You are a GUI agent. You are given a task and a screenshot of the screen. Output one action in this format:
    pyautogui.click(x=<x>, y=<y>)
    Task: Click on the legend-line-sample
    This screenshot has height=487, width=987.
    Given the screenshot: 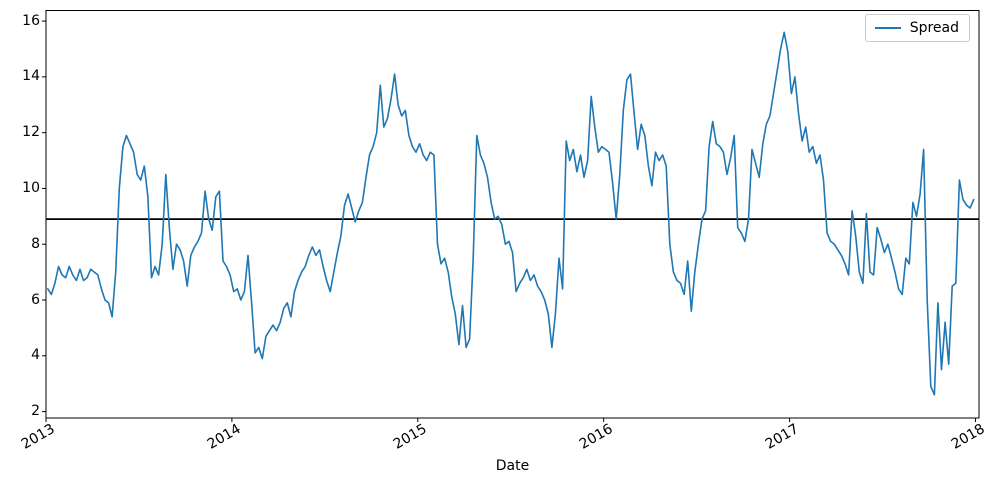 What is the action you would take?
    pyautogui.click(x=887, y=28)
    